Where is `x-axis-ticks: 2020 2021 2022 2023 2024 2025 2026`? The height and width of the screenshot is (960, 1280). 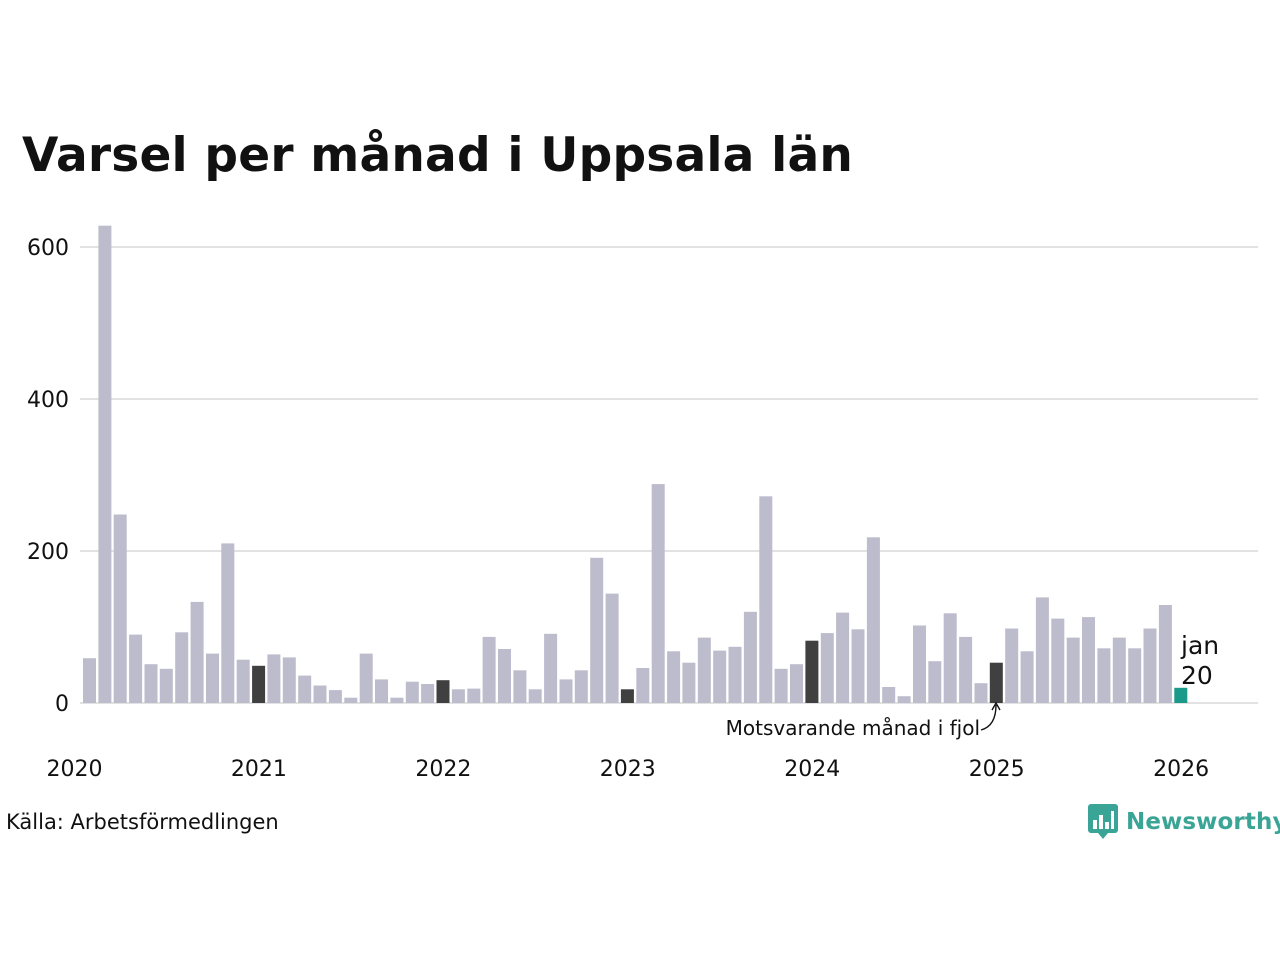 x-axis-ticks: 2020 2021 2022 2023 2024 2025 2026 is located at coordinates (628, 769).